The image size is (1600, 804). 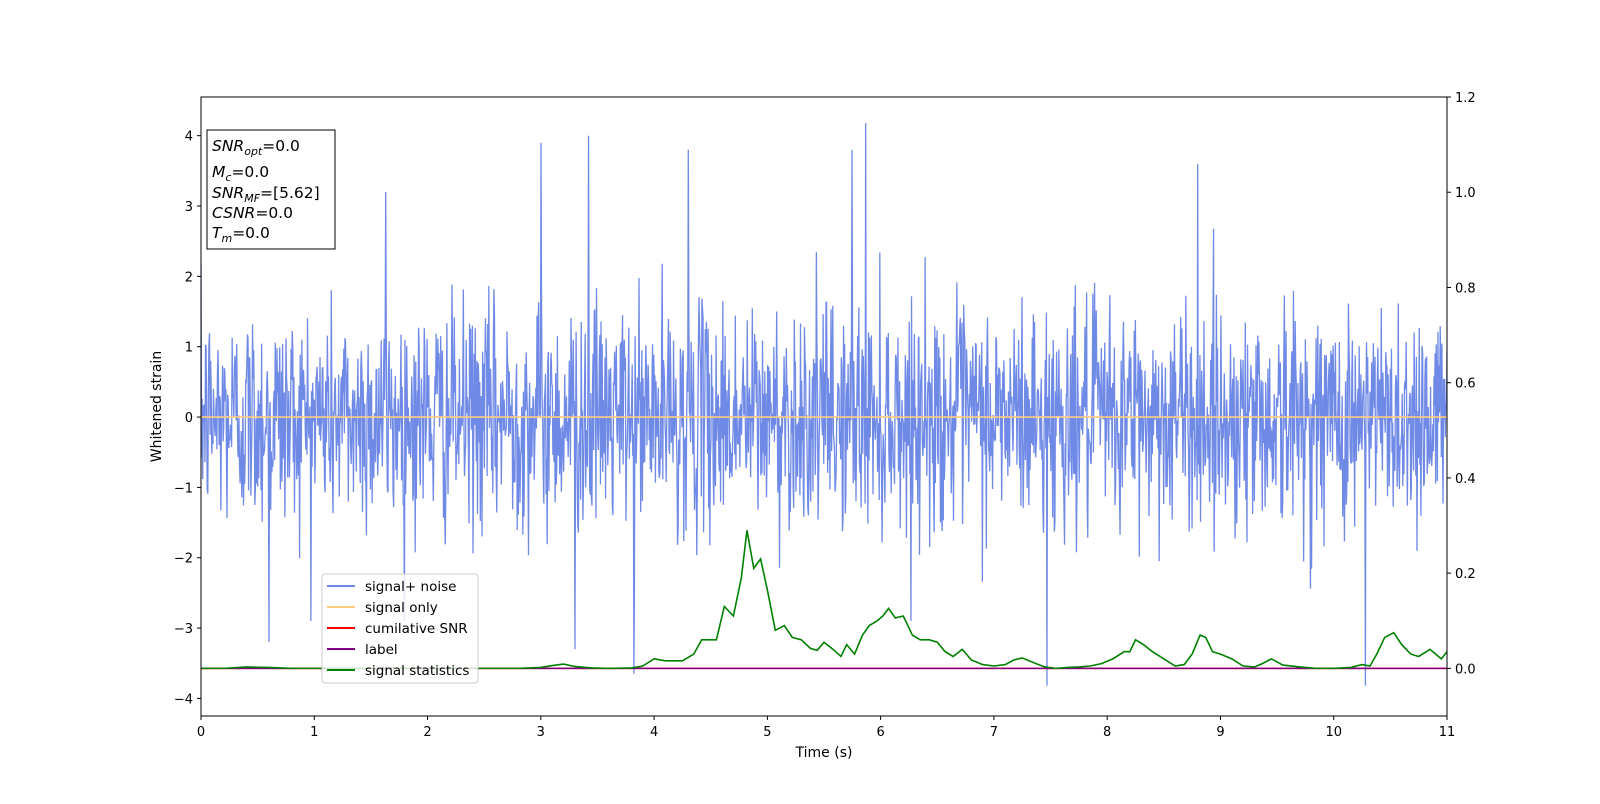 I want to click on info-box-frame, so click(x=271, y=189).